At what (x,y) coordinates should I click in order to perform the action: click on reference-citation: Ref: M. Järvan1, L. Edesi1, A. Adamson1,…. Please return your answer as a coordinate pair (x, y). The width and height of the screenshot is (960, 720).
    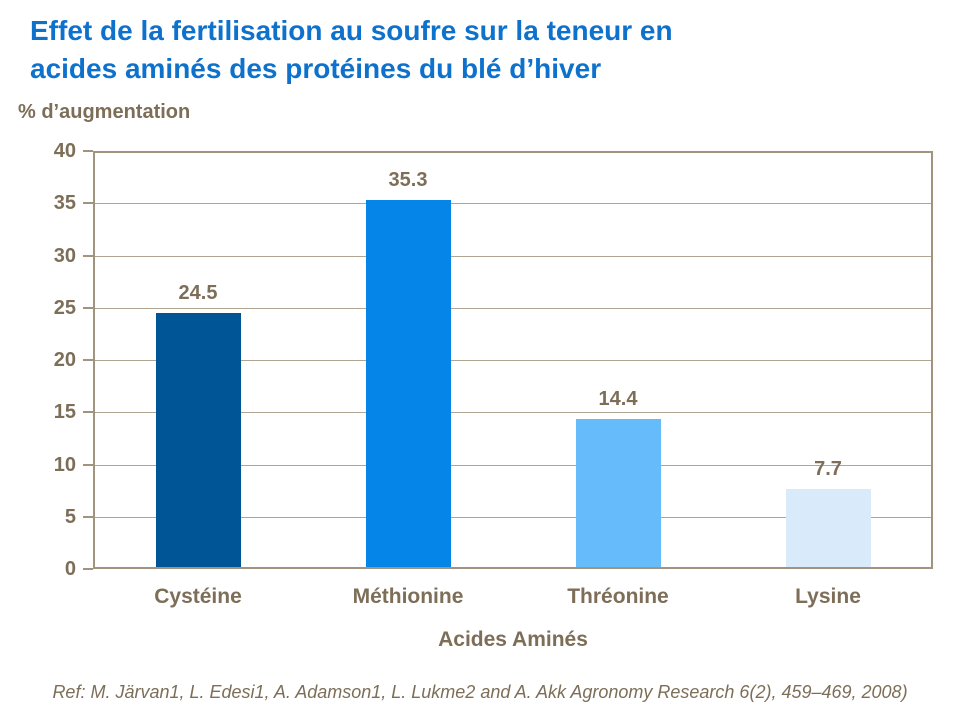
    Looking at the image, I should click on (480, 692).